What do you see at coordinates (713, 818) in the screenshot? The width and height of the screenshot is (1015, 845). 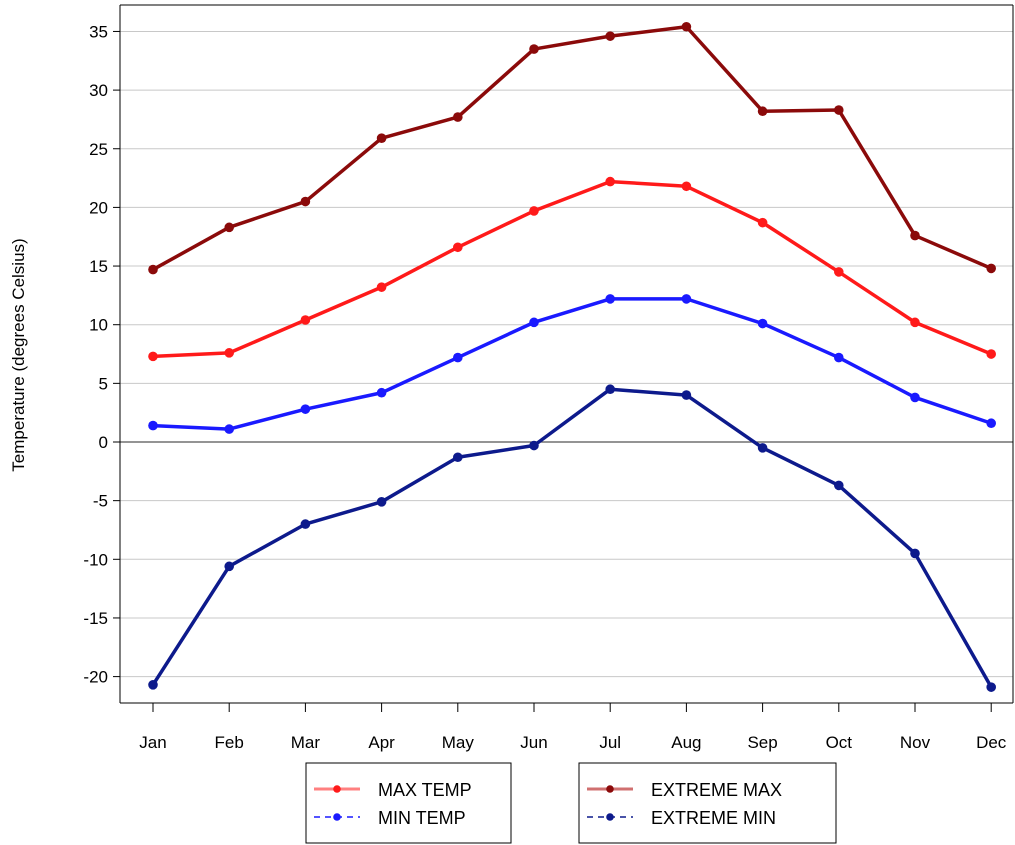 I see `legend-label: EXTREME MIN` at bounding box center [713, 818].